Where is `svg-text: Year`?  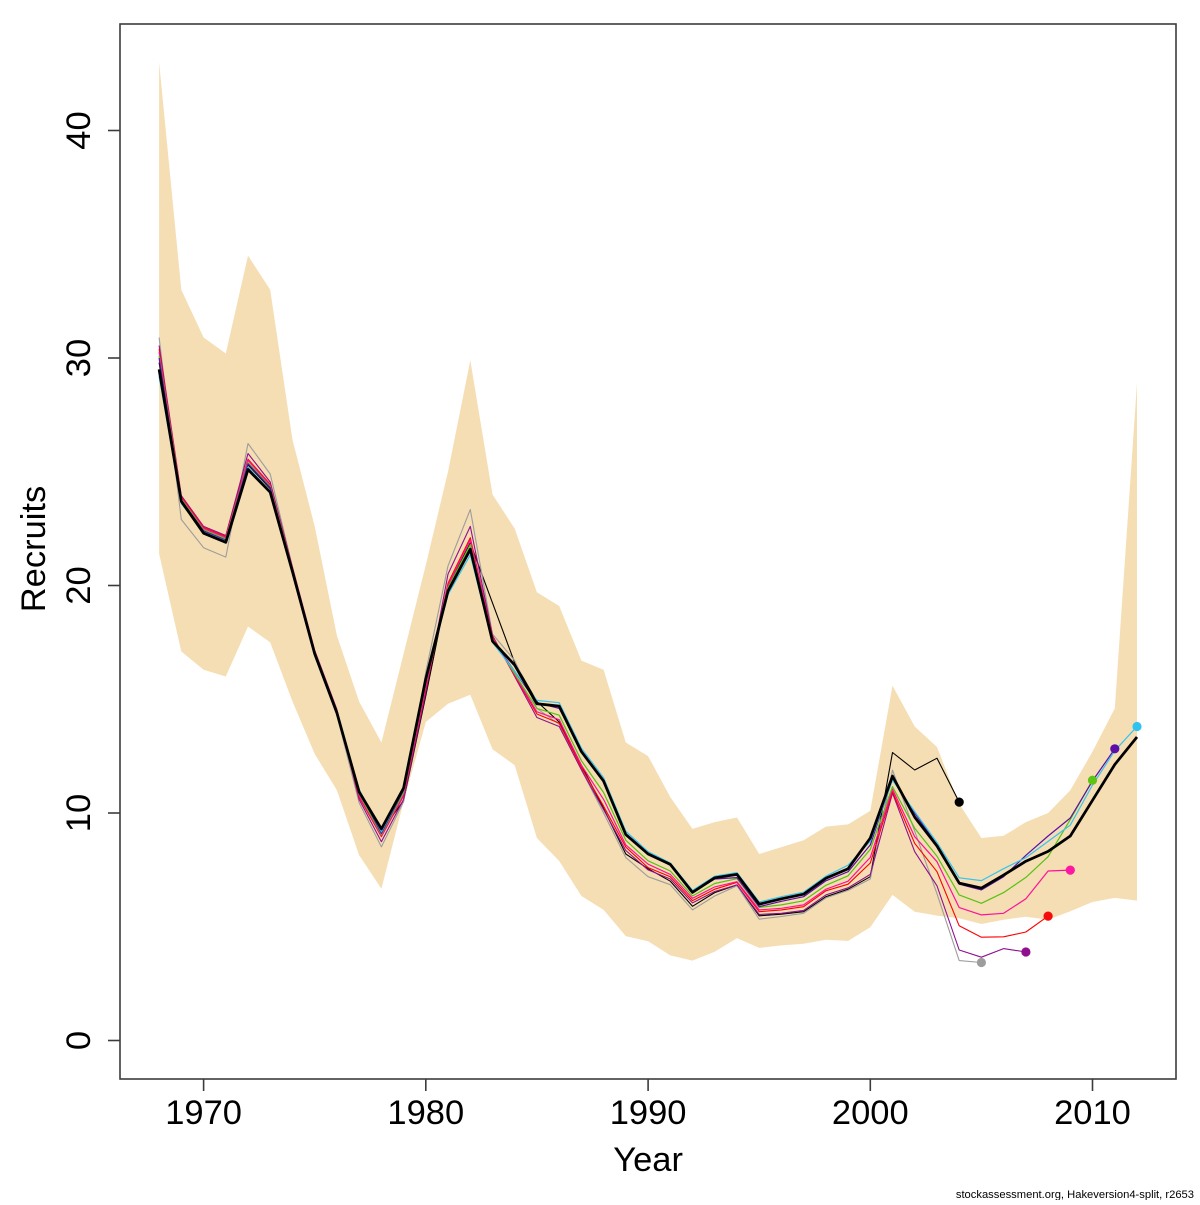 svg-text: Year is located at coordinates (648, 1160).